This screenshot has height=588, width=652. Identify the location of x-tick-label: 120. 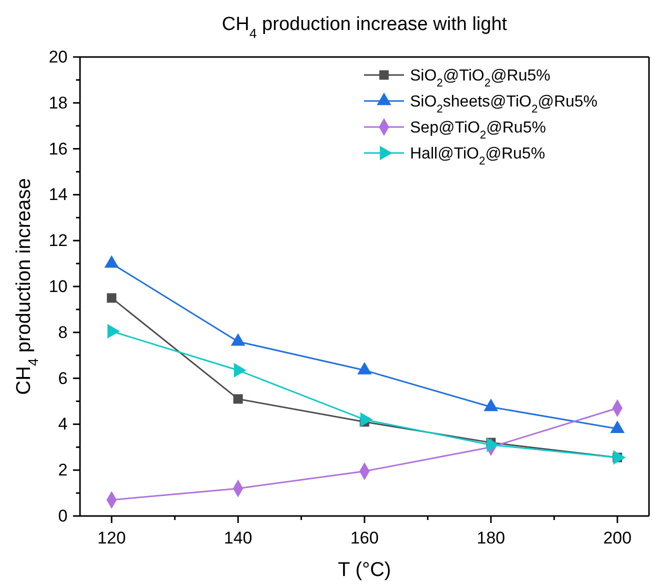
(111, 538).